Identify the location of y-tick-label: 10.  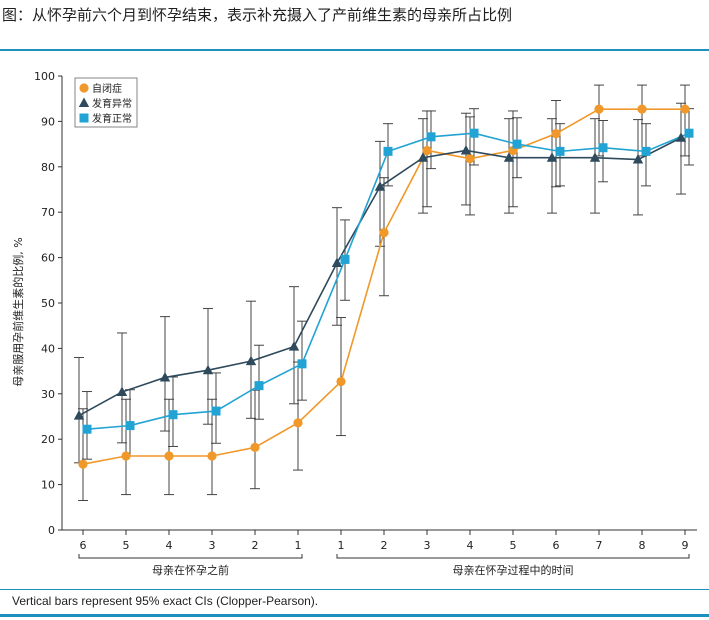
(48, 485).